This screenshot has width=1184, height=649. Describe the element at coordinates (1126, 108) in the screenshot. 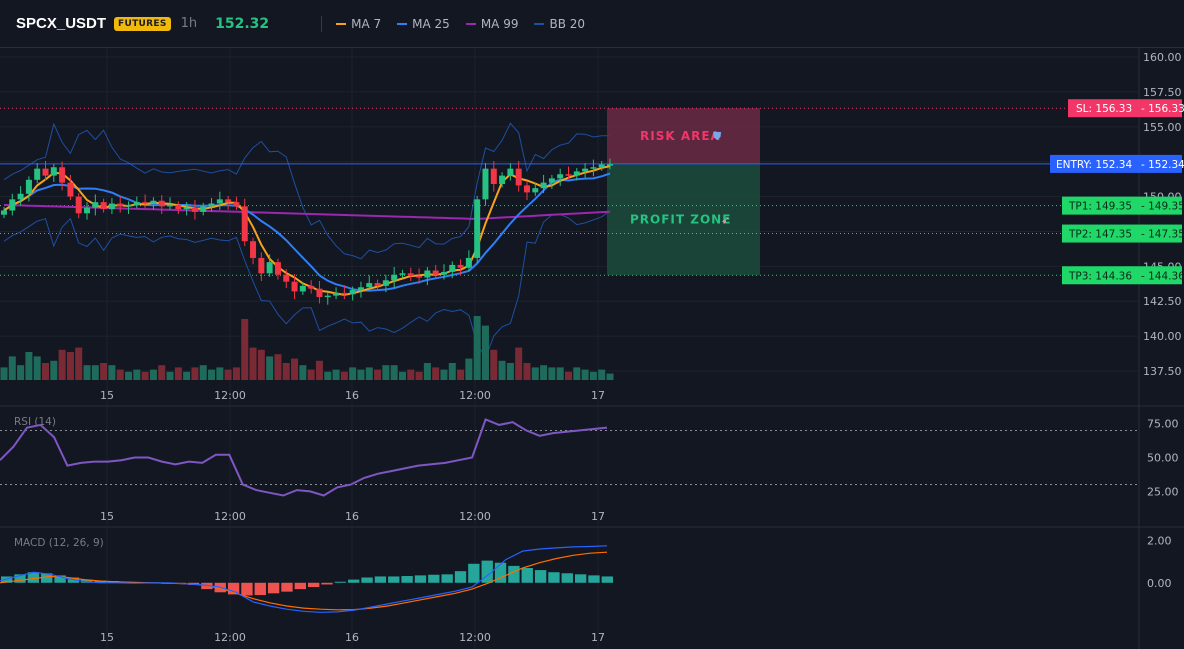

I see `sl-tag: SL: 156.33 - 156.33` at that location.